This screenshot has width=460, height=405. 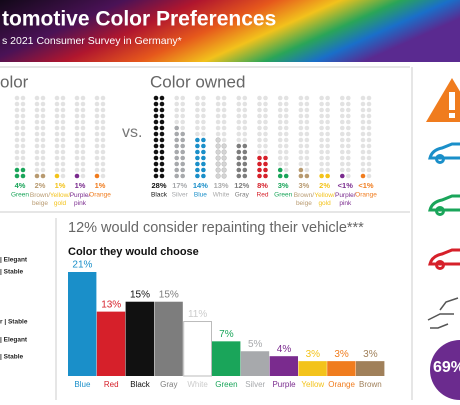 I want to click on vs-label: vs., so click(x=132, y=132).